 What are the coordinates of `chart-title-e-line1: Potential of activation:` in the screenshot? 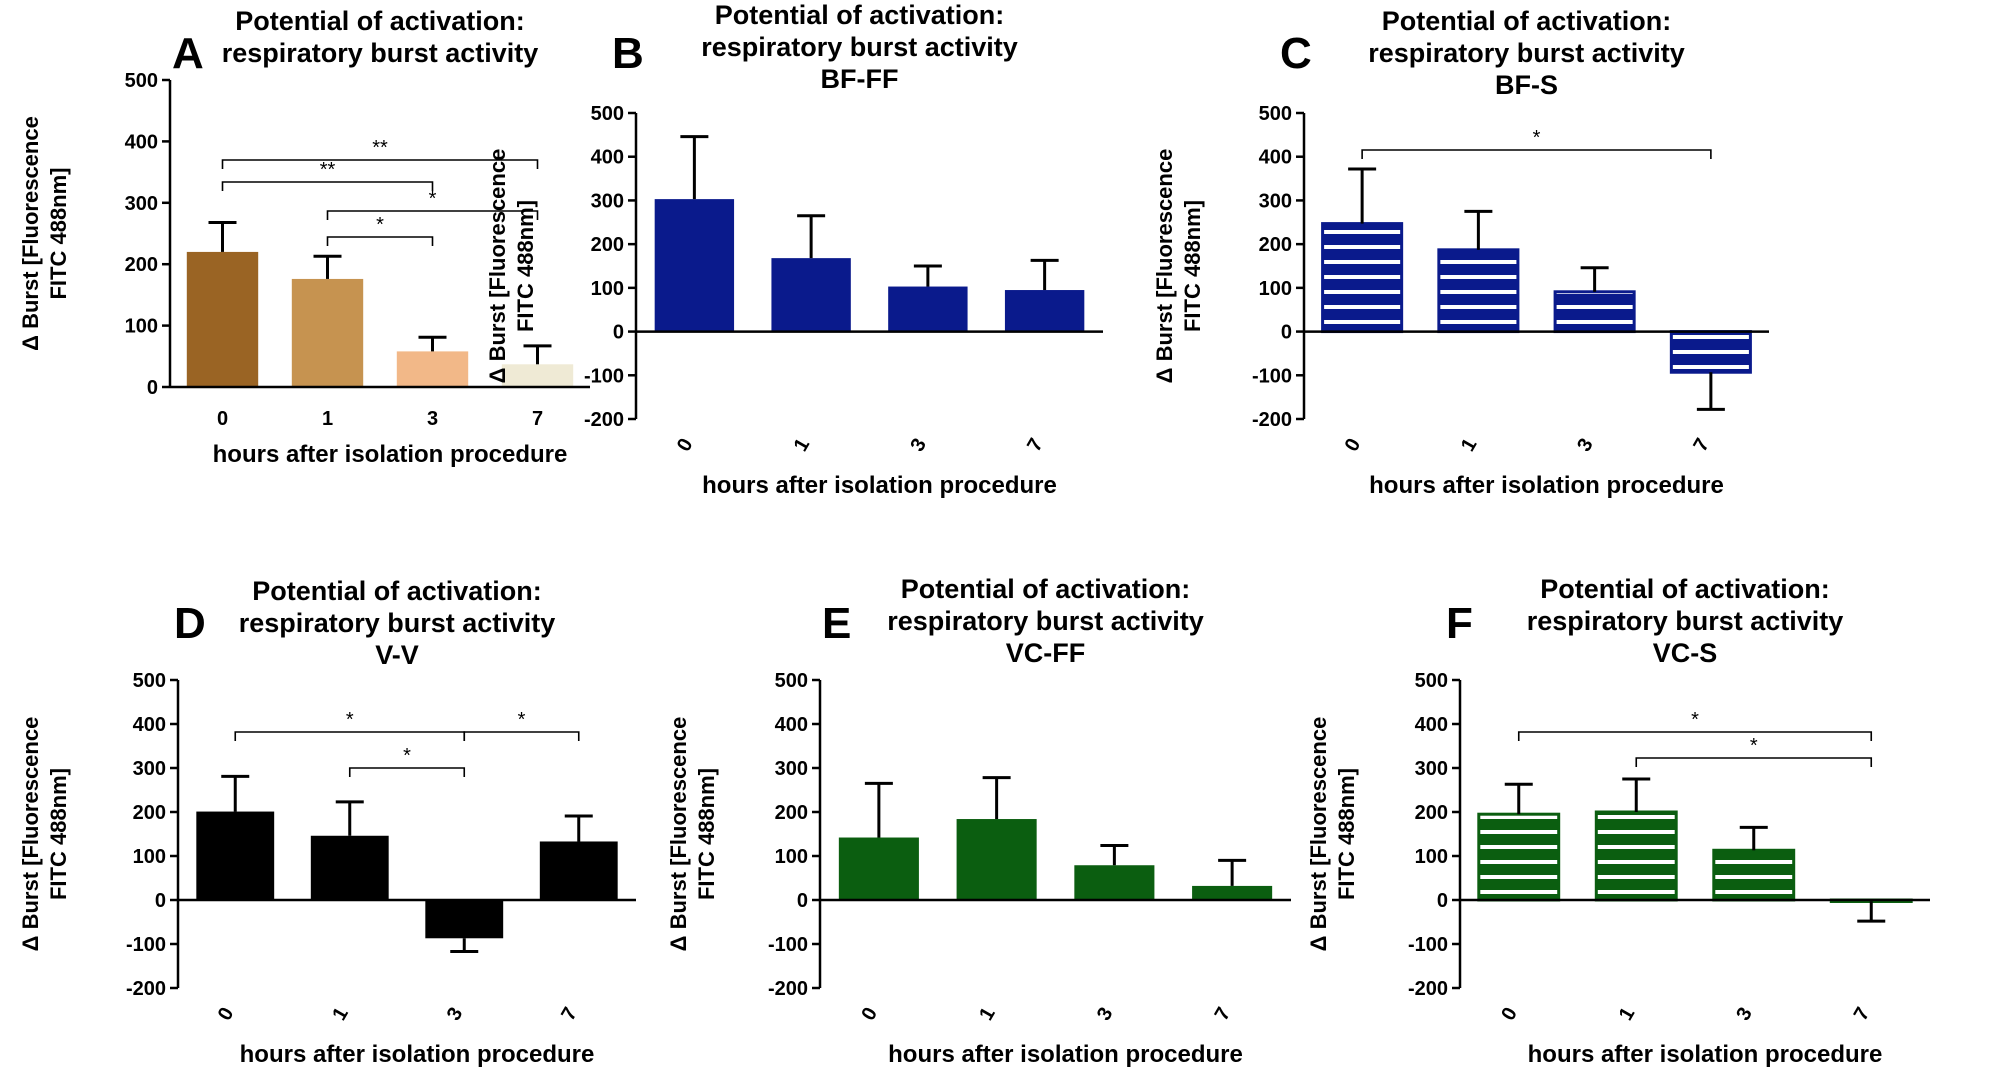 It's located at (1046, 589).